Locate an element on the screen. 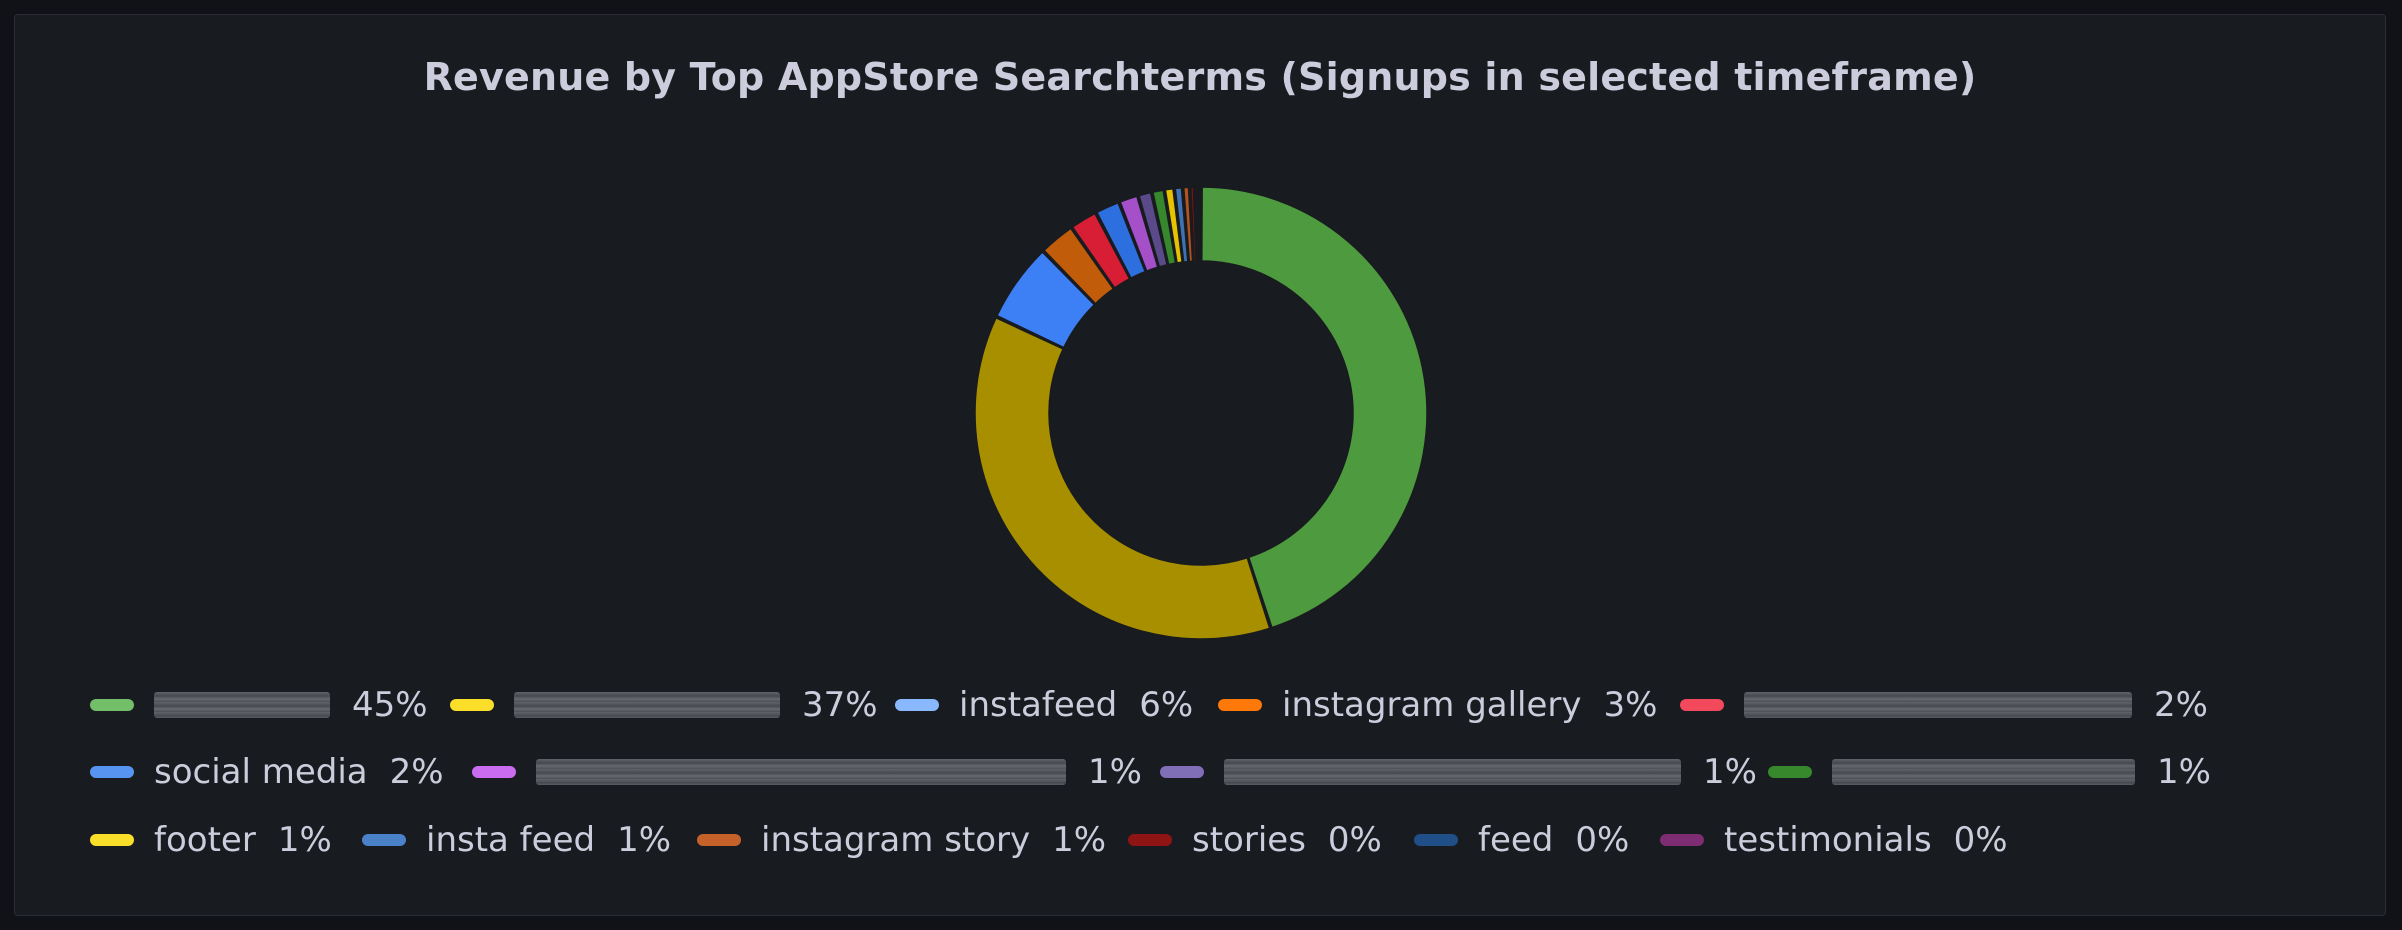 Image resolution: width=2402 pixels, height=930 pixels. legend-label: testimonials is located at coordinates (1828, 840).